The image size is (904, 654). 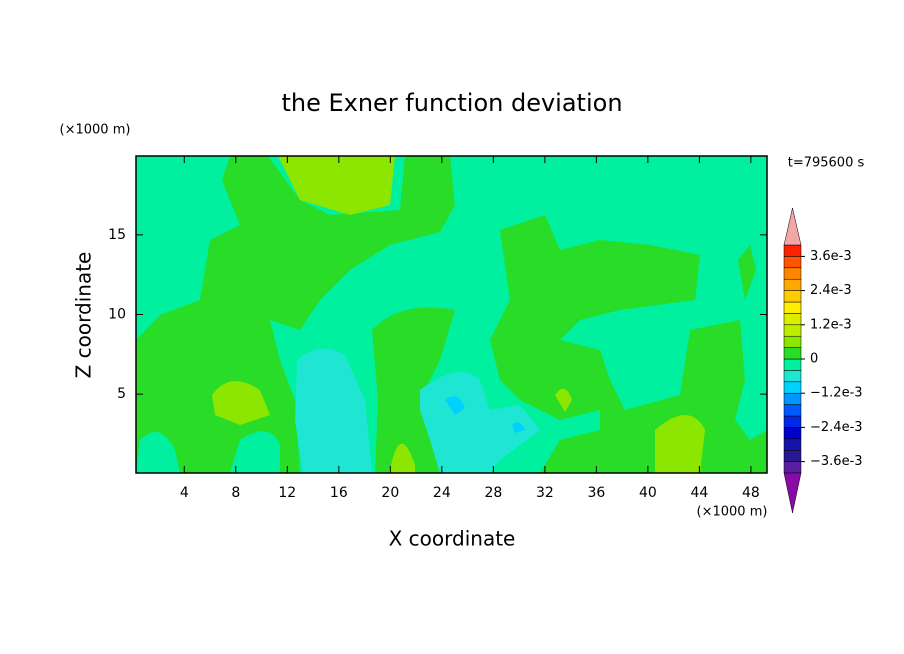 I want to click on x-tick-label: 24, so click(x=442, y=493).